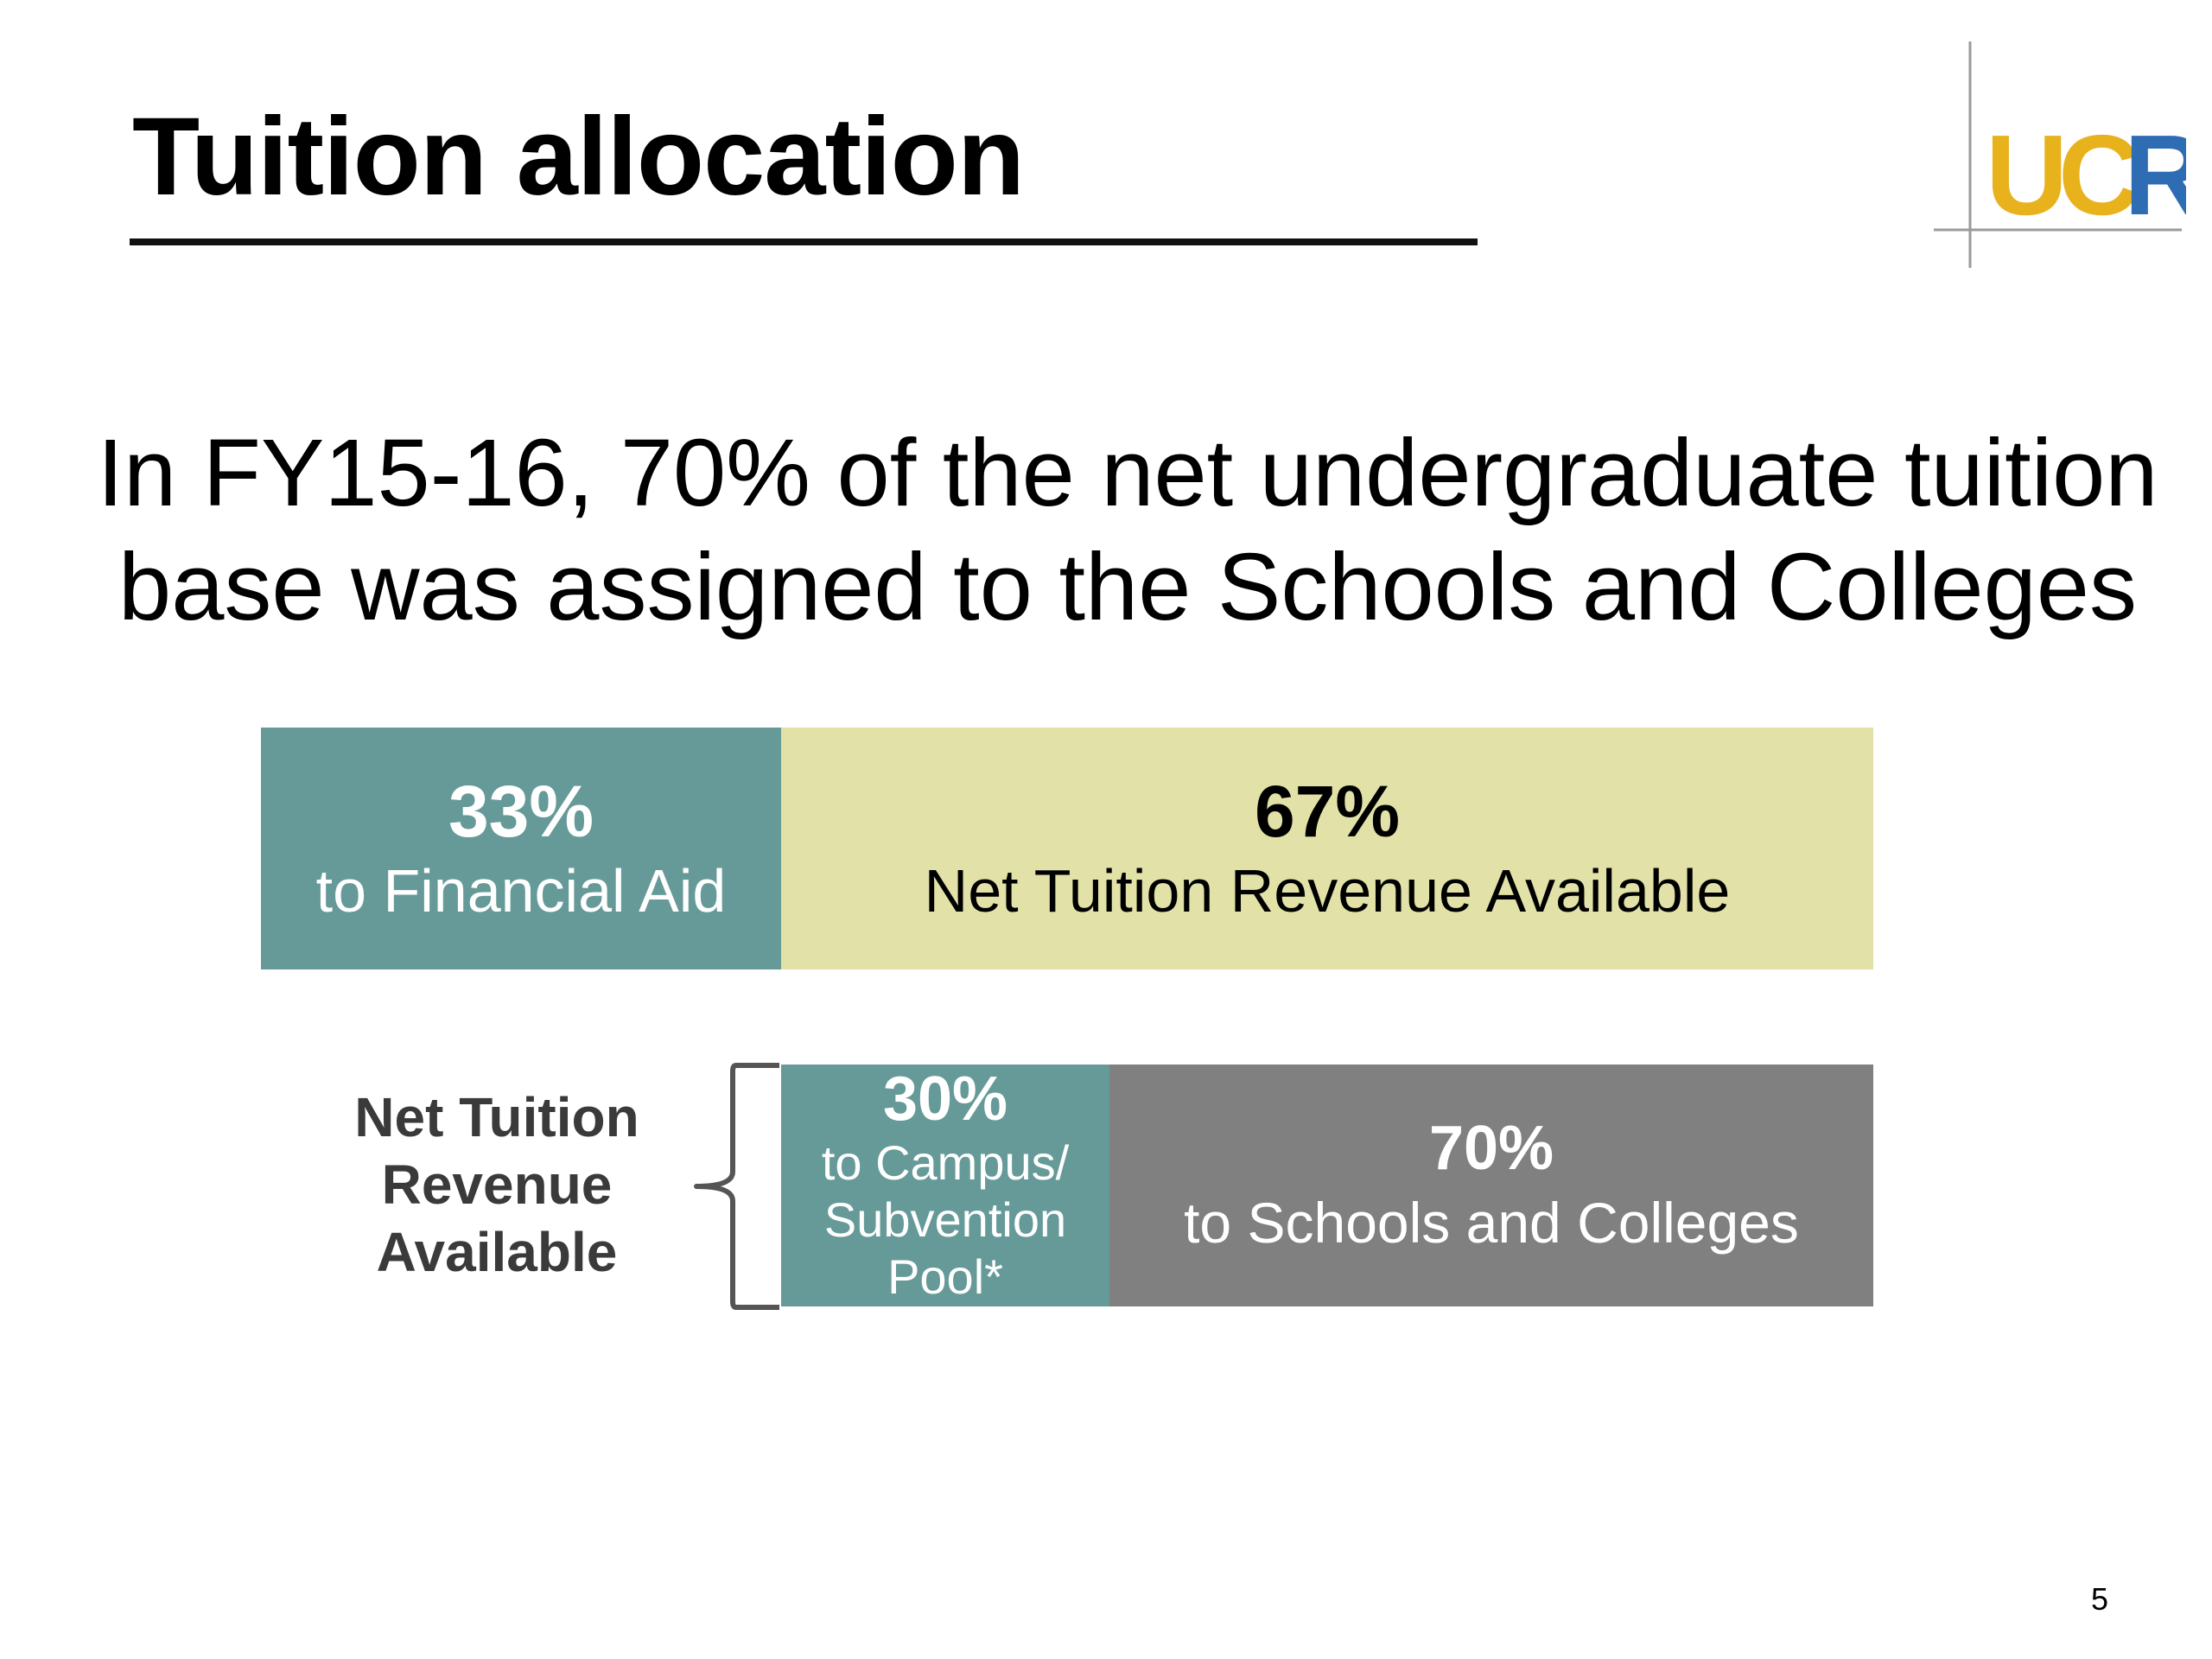  What do you see at coordinates (1491, 1222) in the screenshot?
I see `schools-label: to Schools and Colleges` at bounding box center [1491, 1222].